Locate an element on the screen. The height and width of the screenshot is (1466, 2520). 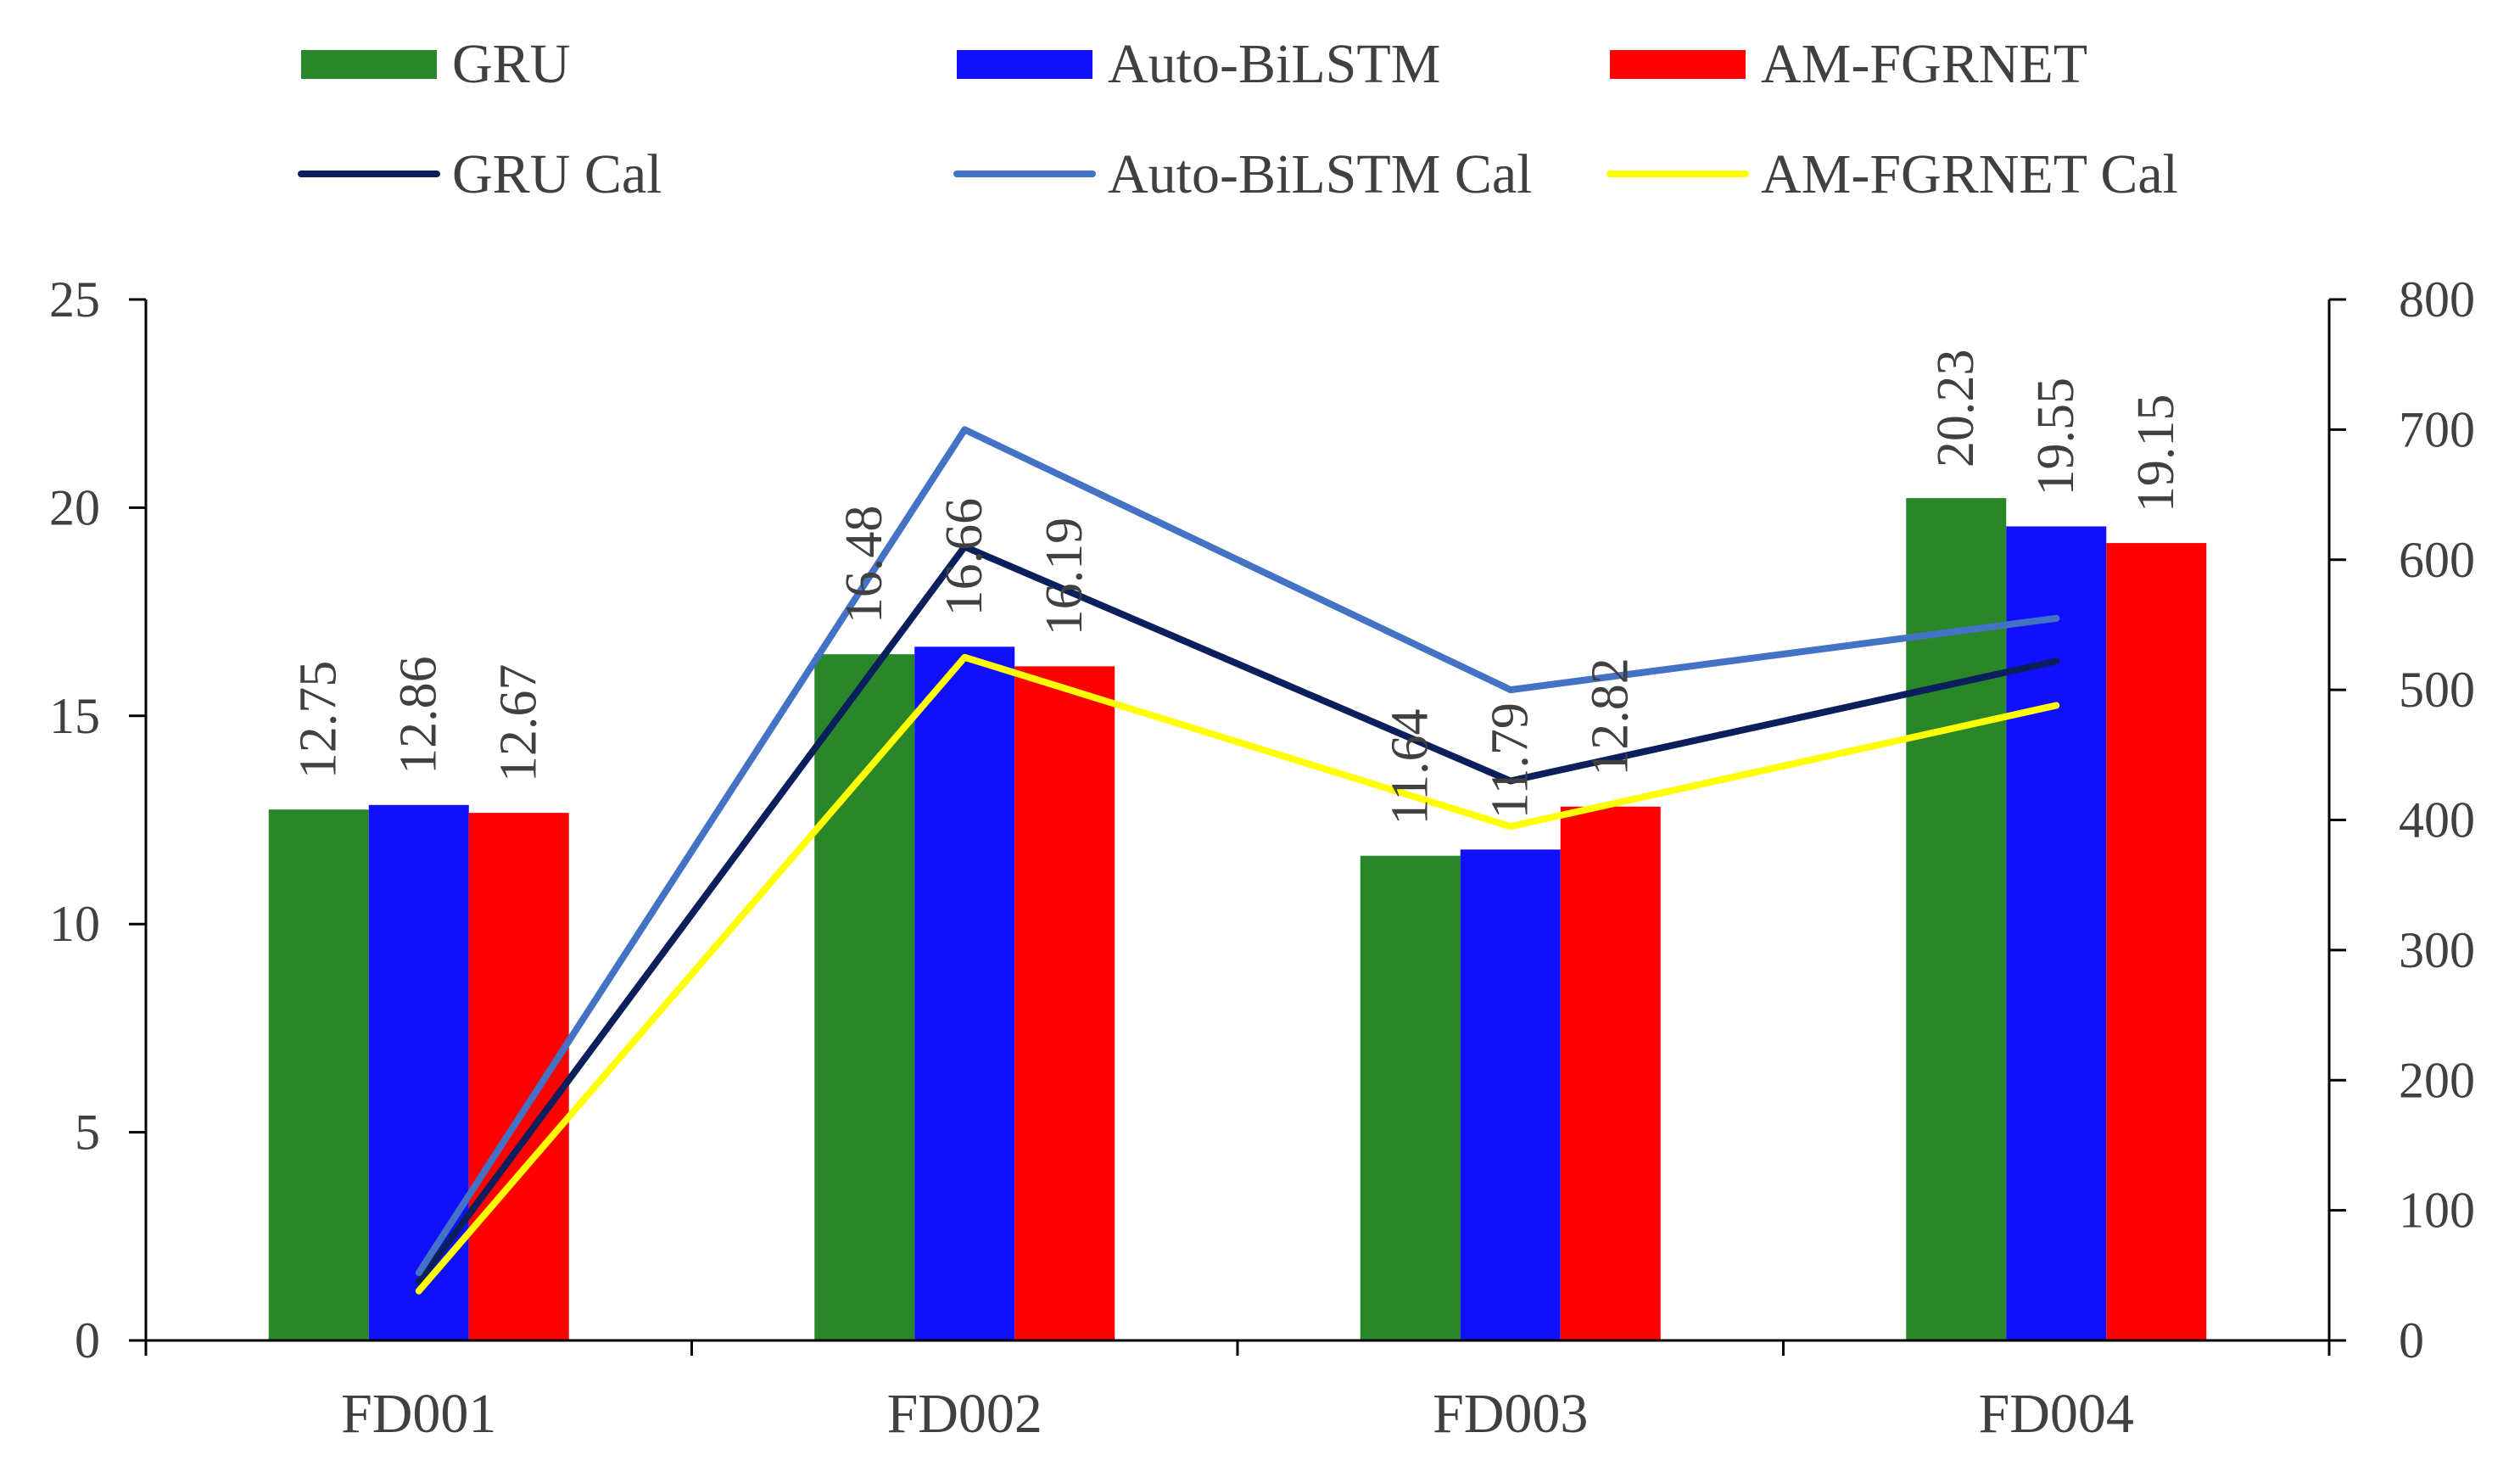
bar-auto-bilstm-fd002 is located at coordinates (964, 993).